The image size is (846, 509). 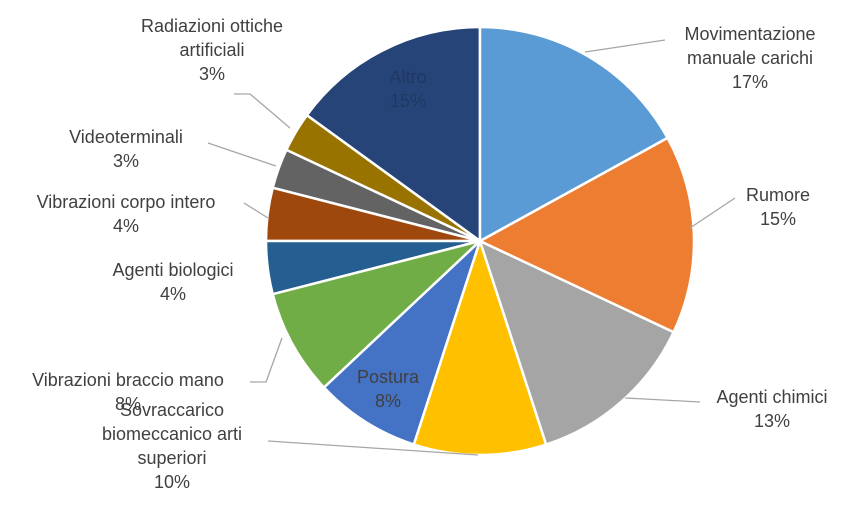 I want to click on category-label: Vibrazioni corpo intero, so click(x=126, y=202).